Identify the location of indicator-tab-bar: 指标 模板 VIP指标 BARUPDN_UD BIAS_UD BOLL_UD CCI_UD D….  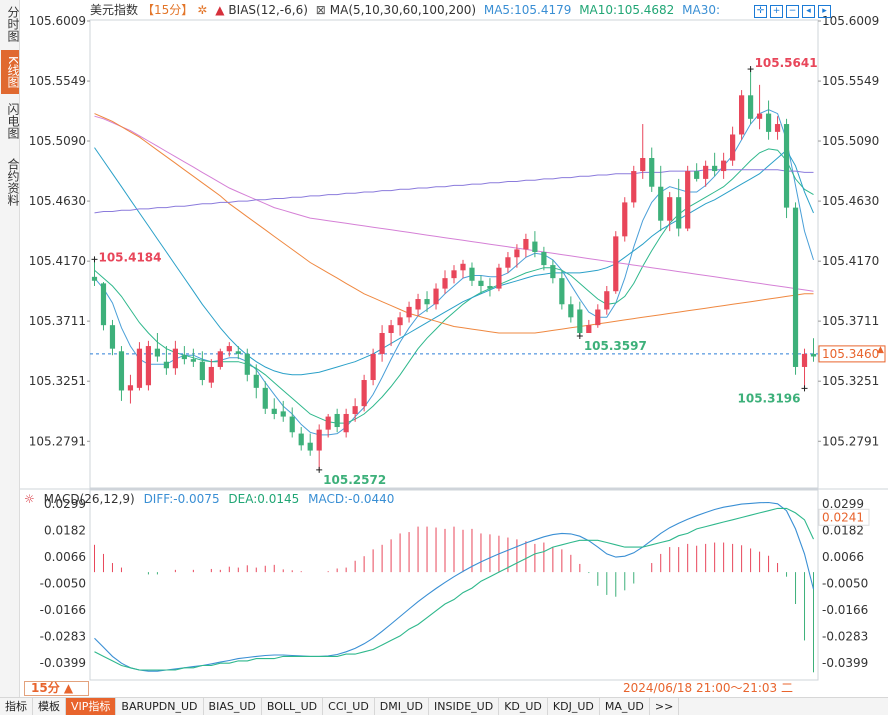
(444, 706).